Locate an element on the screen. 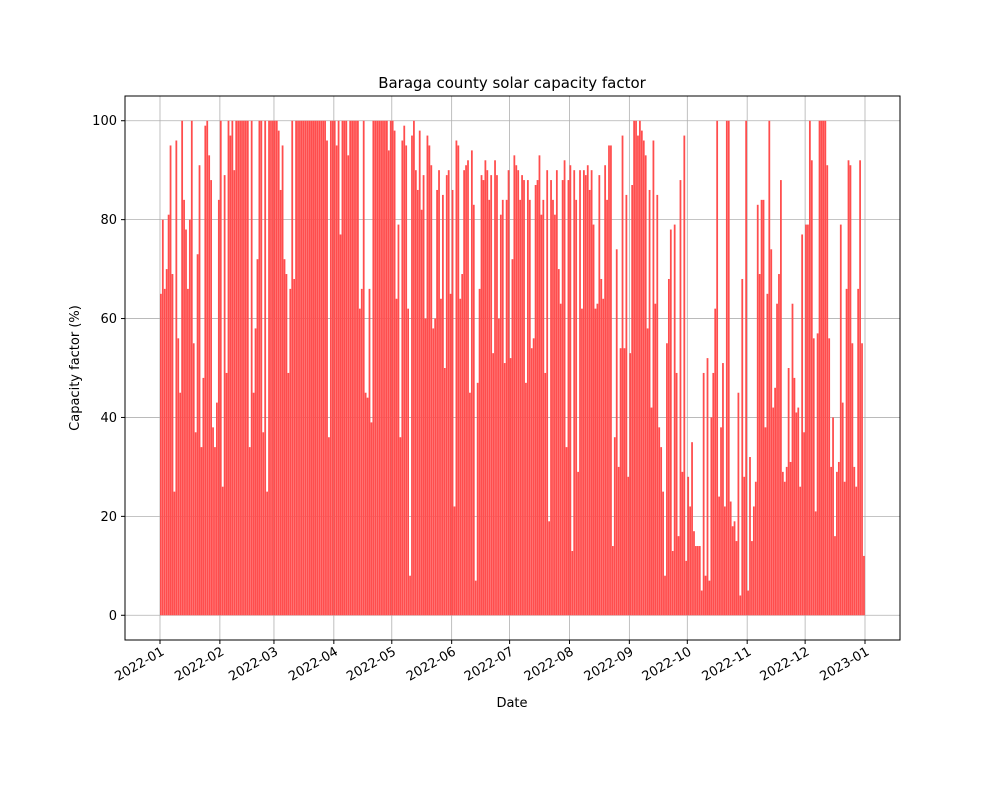 This screenshot has height=800, width=1000. x-tick-label: 2022-10 is located at coordinates (667, 664).